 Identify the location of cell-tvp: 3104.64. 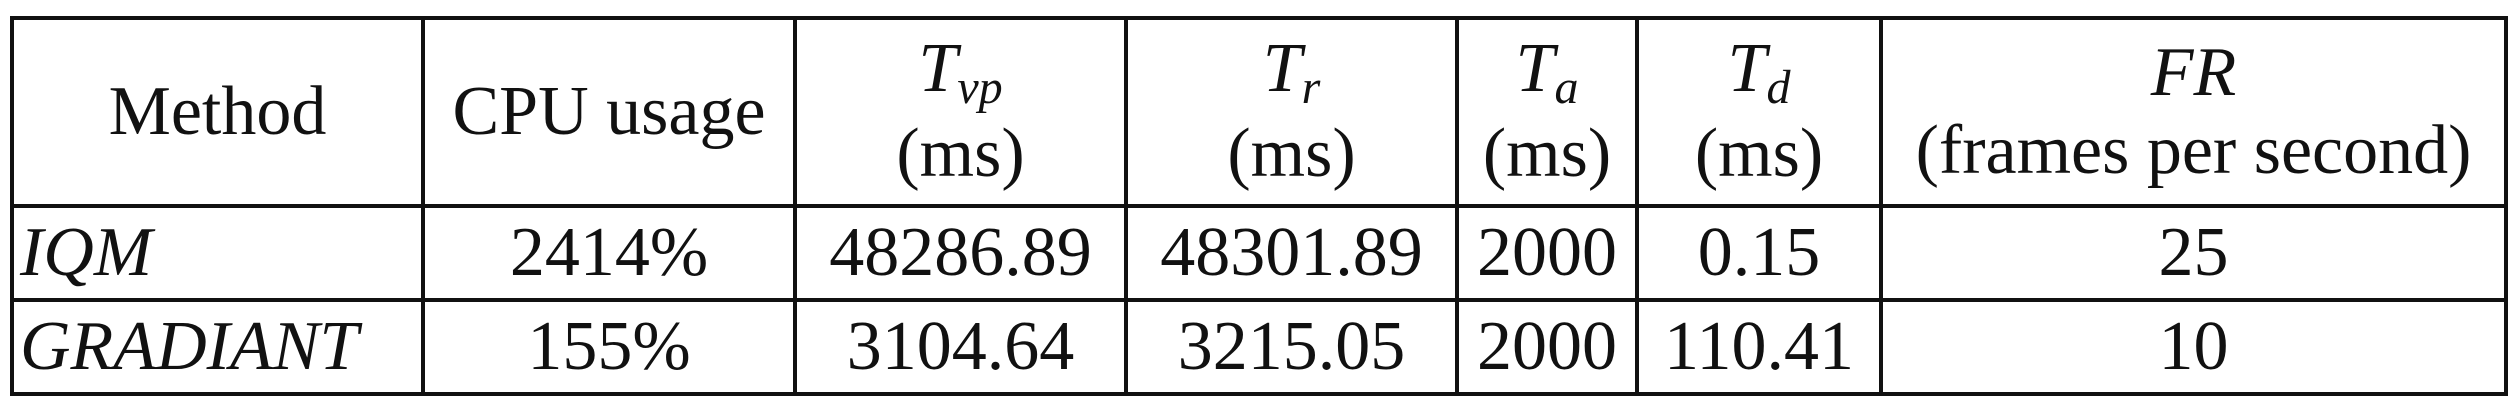
(960, 347).